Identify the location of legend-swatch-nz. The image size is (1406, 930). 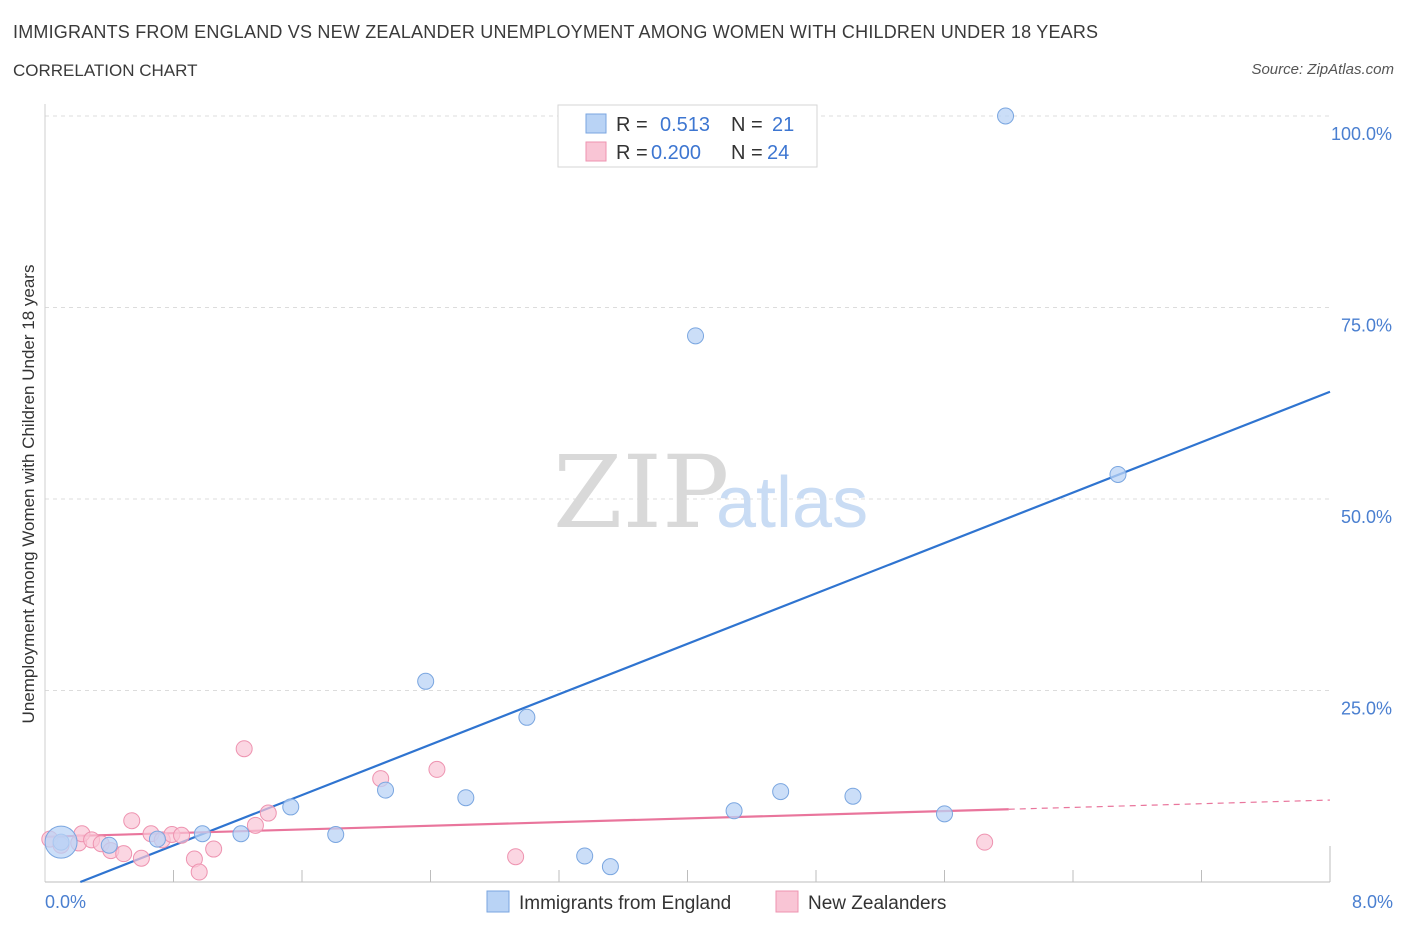
(596, 151).